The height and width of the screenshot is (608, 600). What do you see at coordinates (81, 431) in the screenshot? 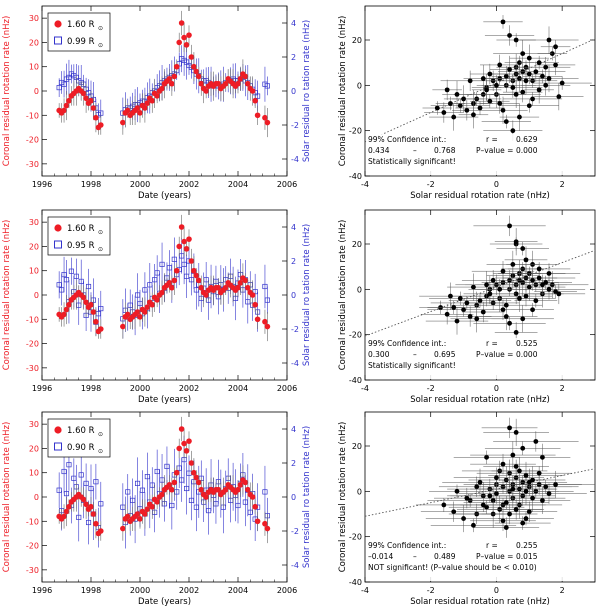
I see `legend-coronal-label: 1.60 R` at bounding box center [81, 431].